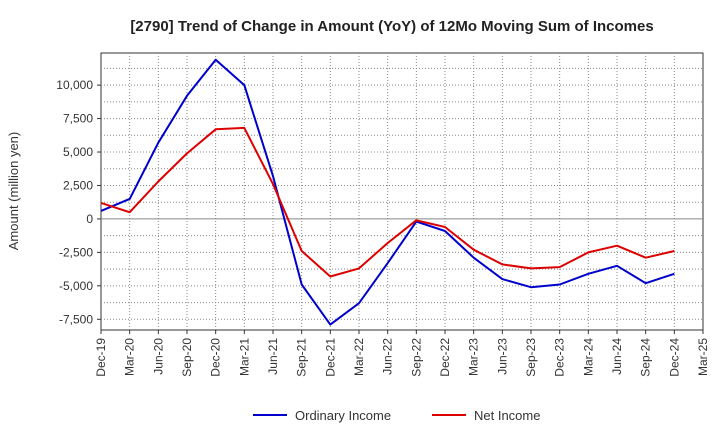  Describe the element at coordinates (507, 415) in the screenshot. I see `legend-label: Net Income` at that location.